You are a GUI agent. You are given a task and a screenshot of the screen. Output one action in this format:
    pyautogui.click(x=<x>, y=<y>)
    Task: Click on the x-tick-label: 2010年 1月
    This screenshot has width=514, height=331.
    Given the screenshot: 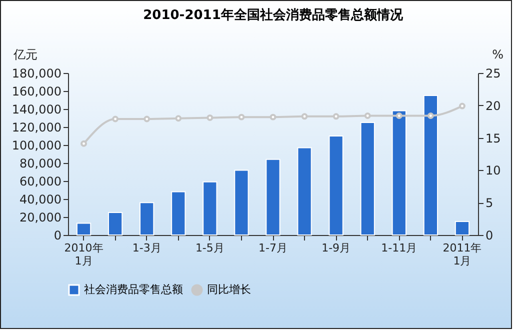 What is the action you would take?
    pyautogui.click(x=84, y=255)
    